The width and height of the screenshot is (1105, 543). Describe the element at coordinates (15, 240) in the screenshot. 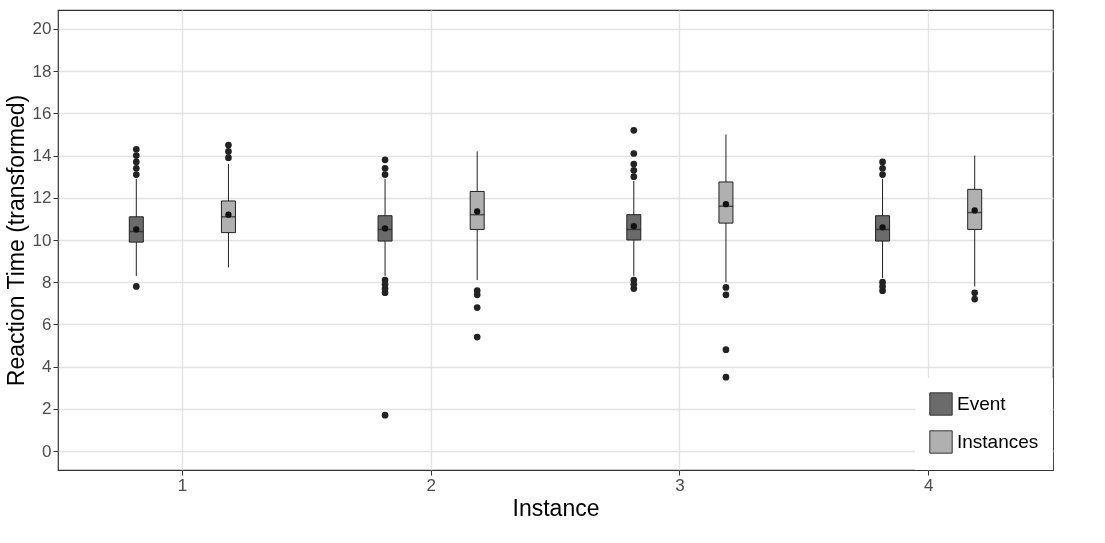

I see `y-axis-title: Reaction Time (transformed)` at that location.